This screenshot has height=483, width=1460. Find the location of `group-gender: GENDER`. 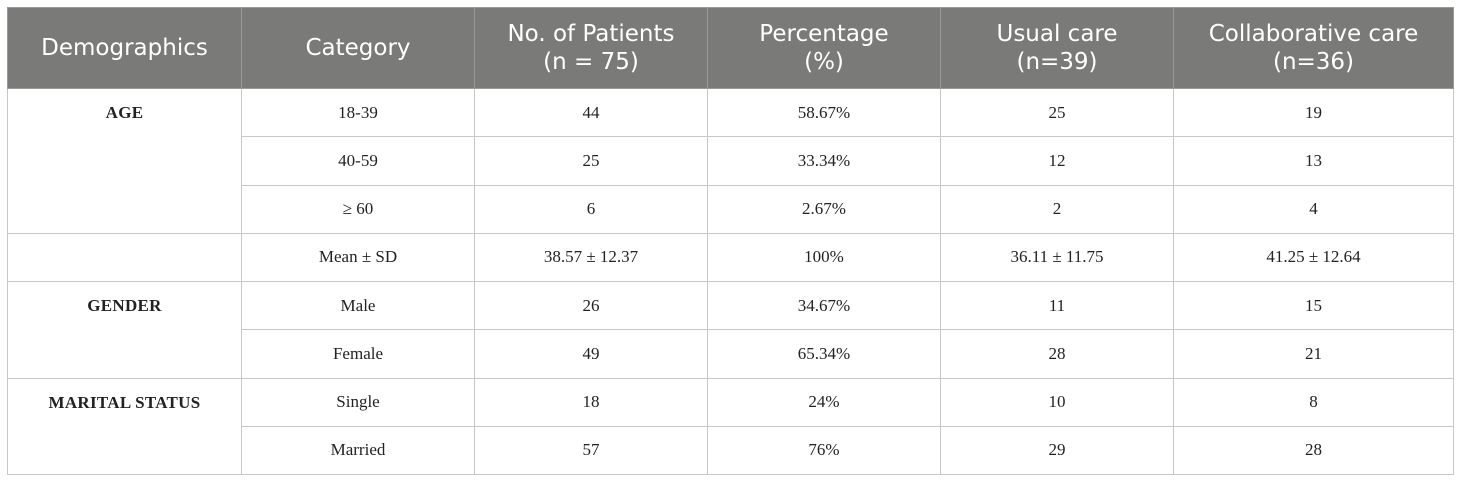

group-gender: GENDER is located at coordinates (124, 330).